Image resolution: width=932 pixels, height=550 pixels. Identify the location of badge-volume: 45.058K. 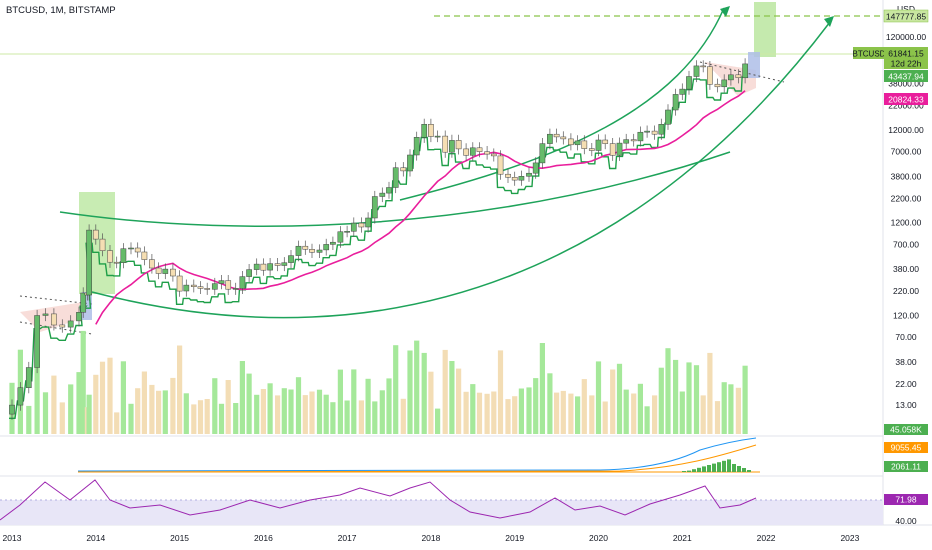
(906, 429).